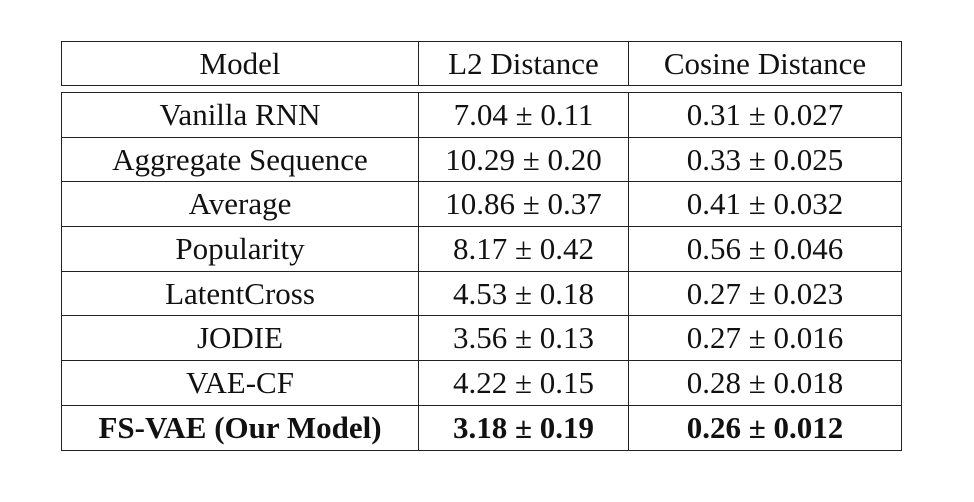 The width and height of the screenshot is (974, 502). I want to click on cosine-cell: 0.28 ± 0.018, so click(765, 383).